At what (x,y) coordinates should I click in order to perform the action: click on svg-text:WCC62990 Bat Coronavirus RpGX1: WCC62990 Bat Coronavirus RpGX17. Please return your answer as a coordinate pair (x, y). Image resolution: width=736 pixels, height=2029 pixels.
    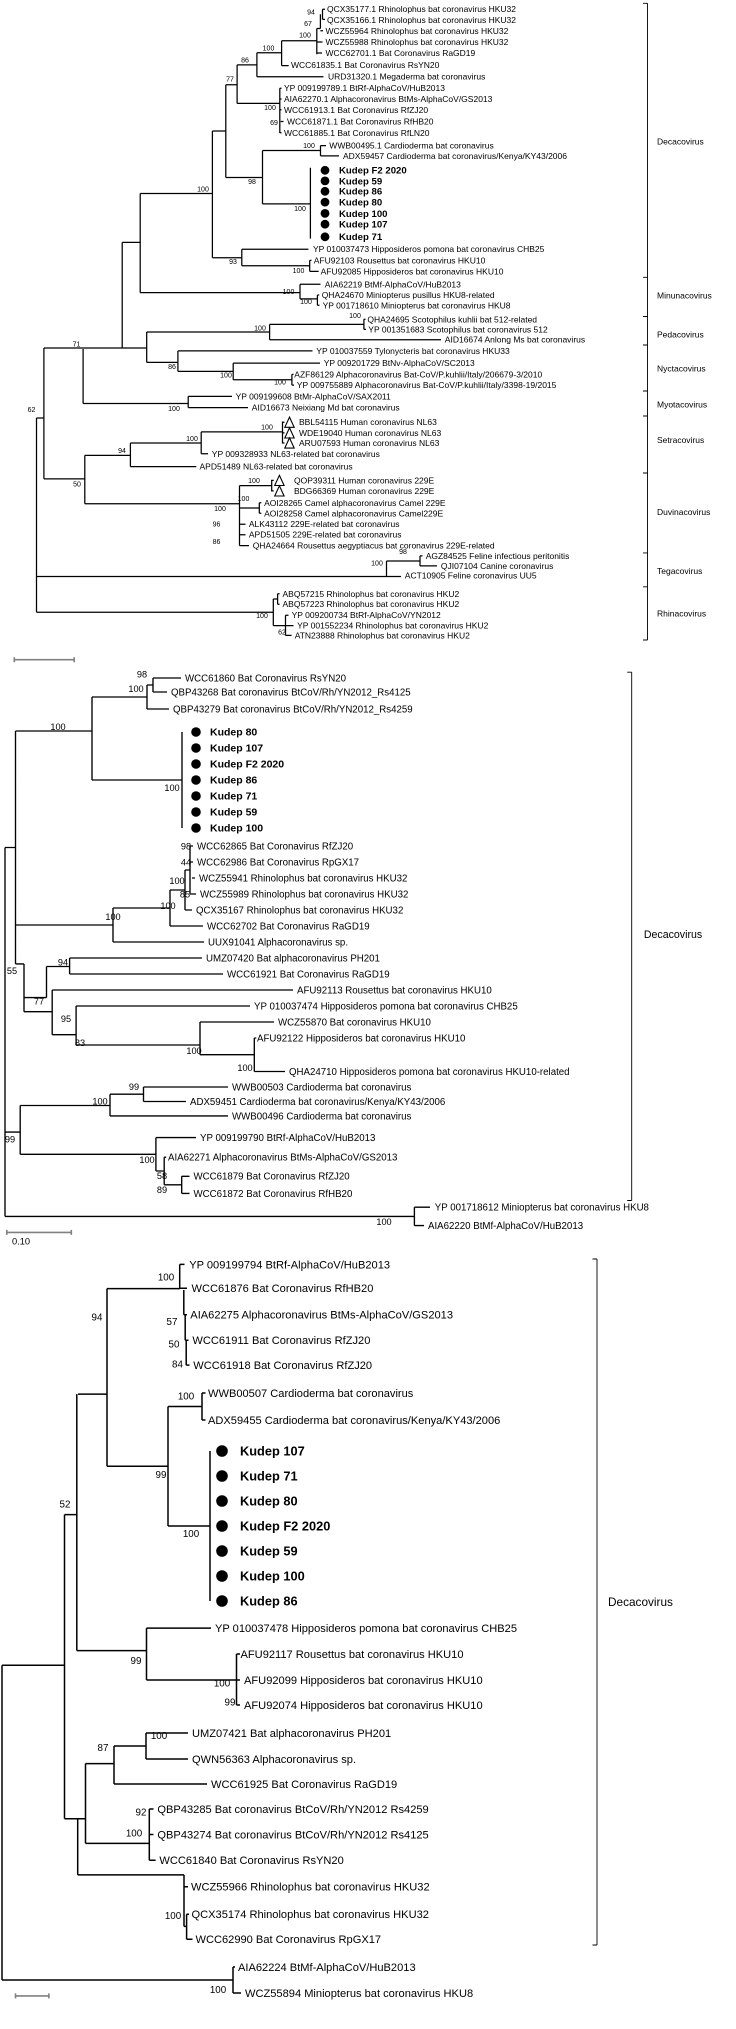
    Looking at the image, I should click on (289, 1940).